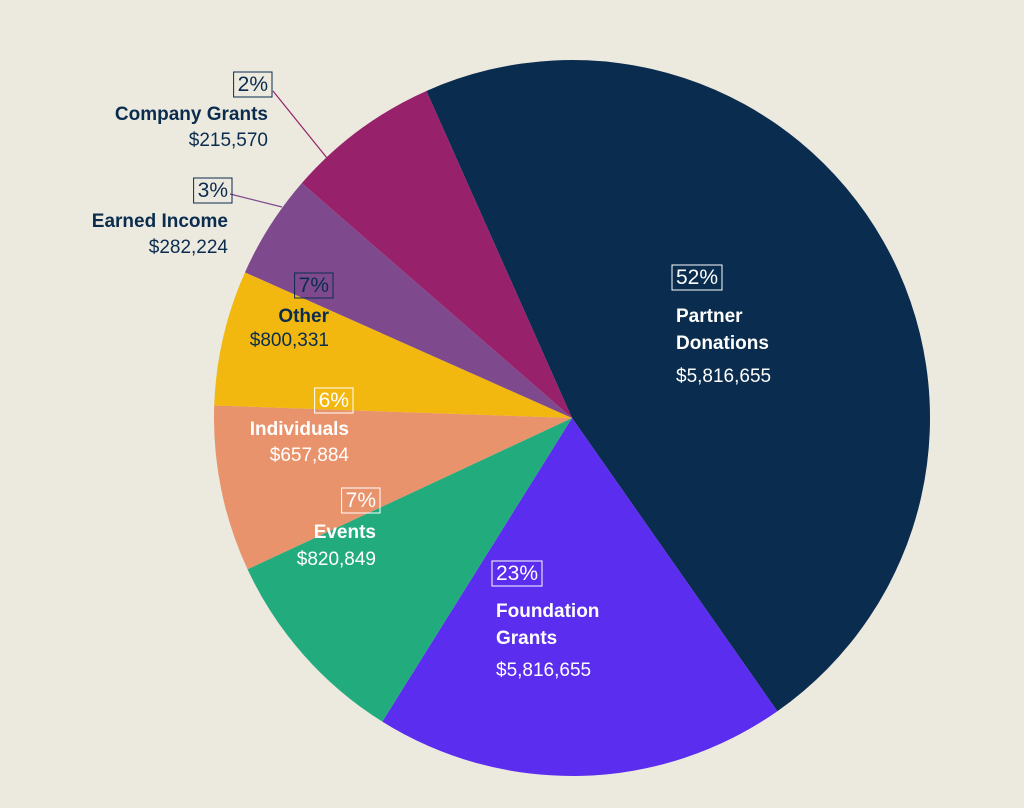  Describe the element at coordinates (543, 670) in the screenshot. I see `amount-label-foundation: $5,816,655` at that location.